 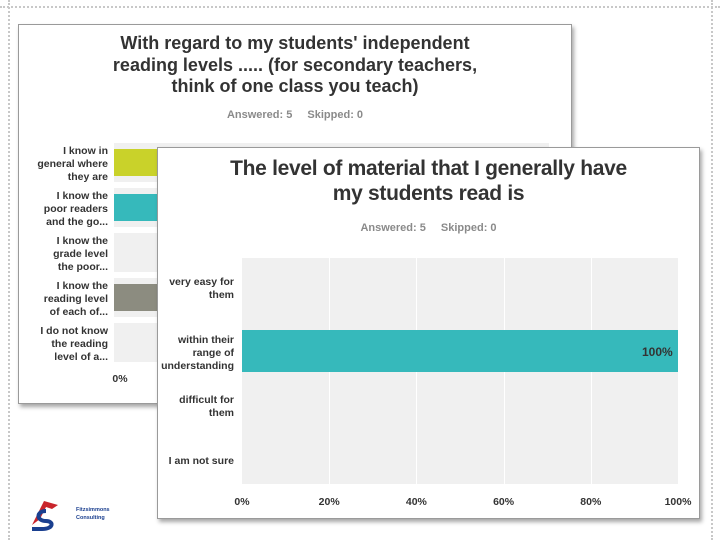 I want to click on company-logo: Fitzsimmons Consulting, so click(x=67, y=514).